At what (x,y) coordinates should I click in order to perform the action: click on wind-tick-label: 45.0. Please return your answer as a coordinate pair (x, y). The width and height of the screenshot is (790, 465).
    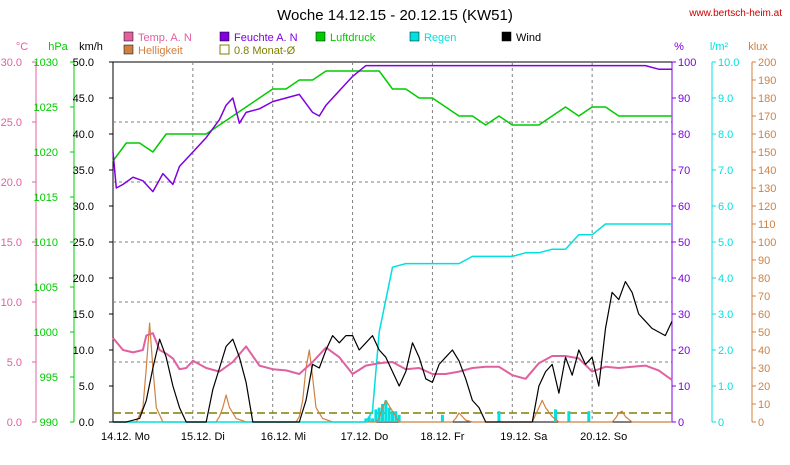
    Looking at the image, I should click on (83, 99).